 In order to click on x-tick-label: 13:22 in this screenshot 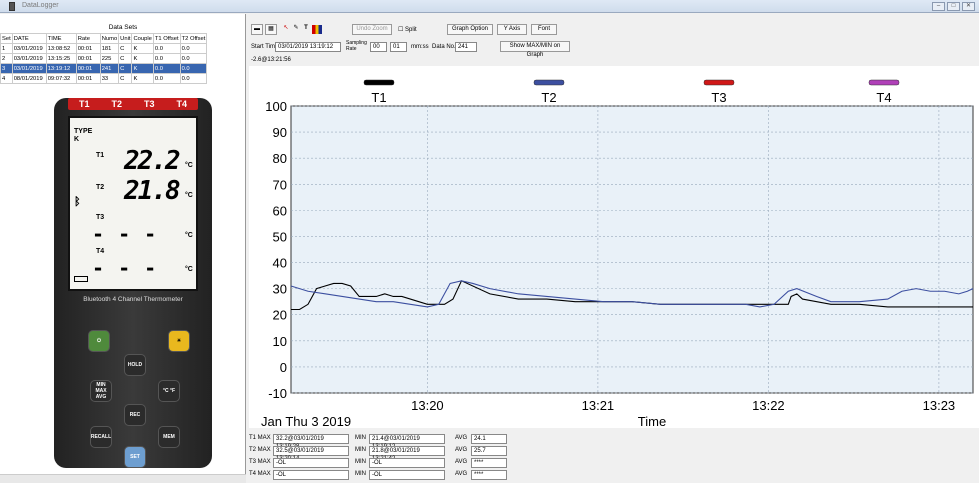, I will do `click(768, 405)`.